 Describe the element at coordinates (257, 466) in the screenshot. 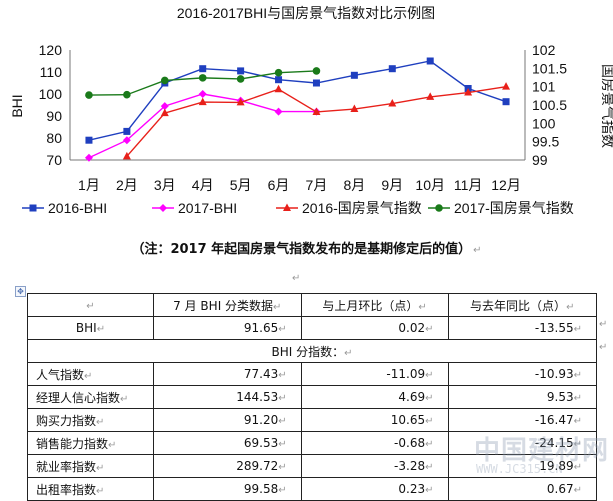

I see `cell-value: 289.72` at that location.